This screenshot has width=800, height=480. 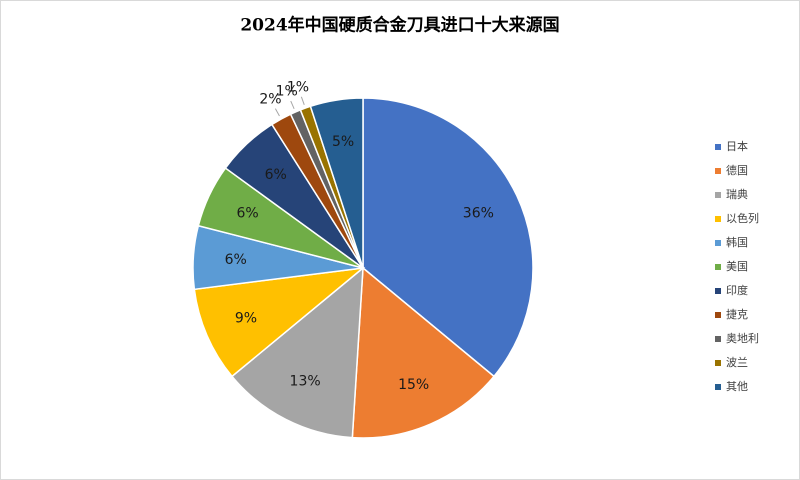 I want to click on legend-label: 以色列, so click(x=742, y=218).